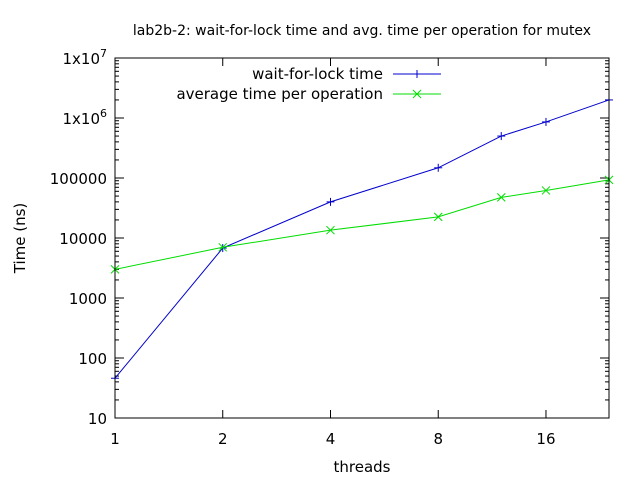 The width and height of the screenshot is (640, 480). Describe the element at coordinates (331, 439) in the screenshot. I see `x-tick-label: 4` at that location.